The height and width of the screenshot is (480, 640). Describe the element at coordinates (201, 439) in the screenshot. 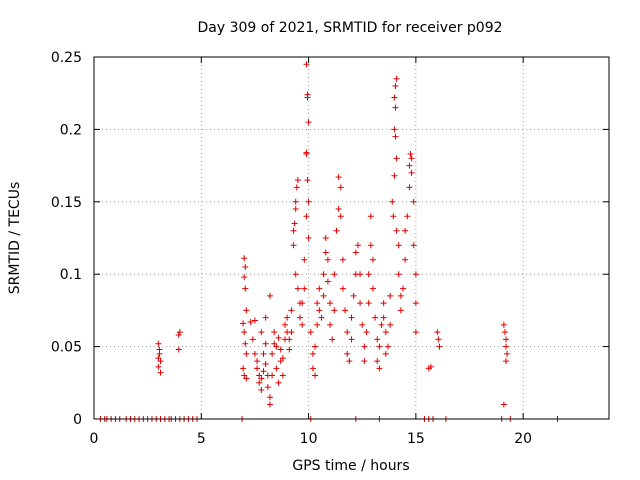

I see `x-tick-label: 5` at that location.